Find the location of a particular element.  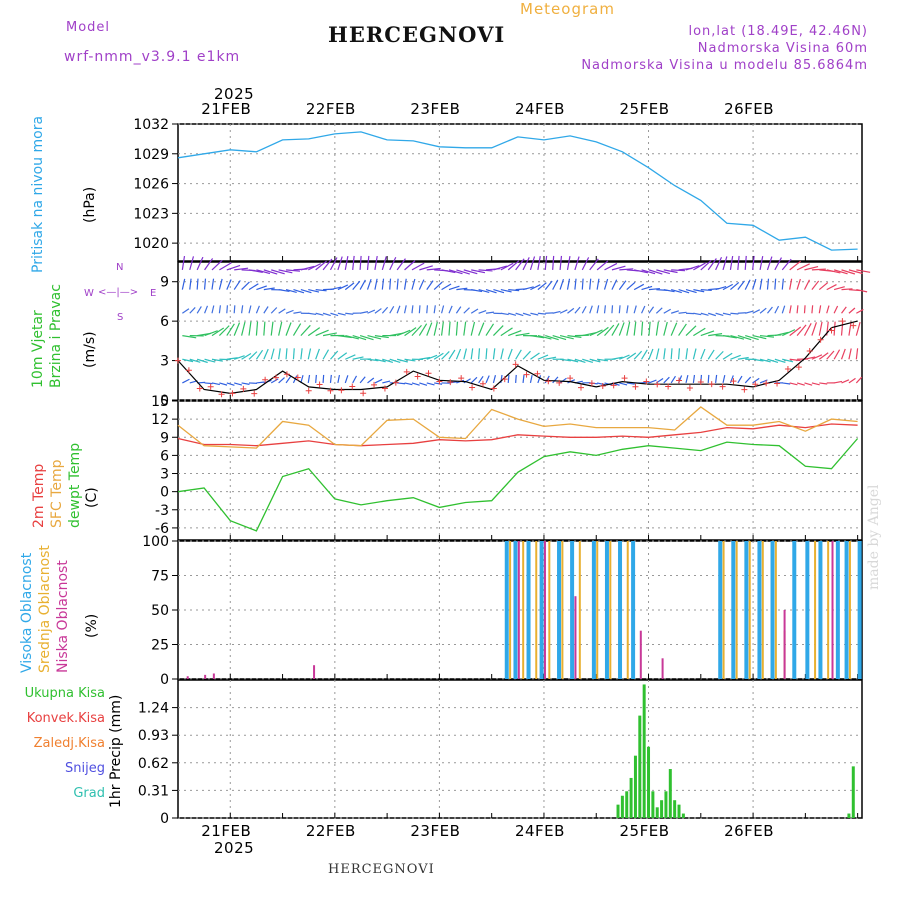

cloud-unit: (%) is located at coordinates (92, 625).